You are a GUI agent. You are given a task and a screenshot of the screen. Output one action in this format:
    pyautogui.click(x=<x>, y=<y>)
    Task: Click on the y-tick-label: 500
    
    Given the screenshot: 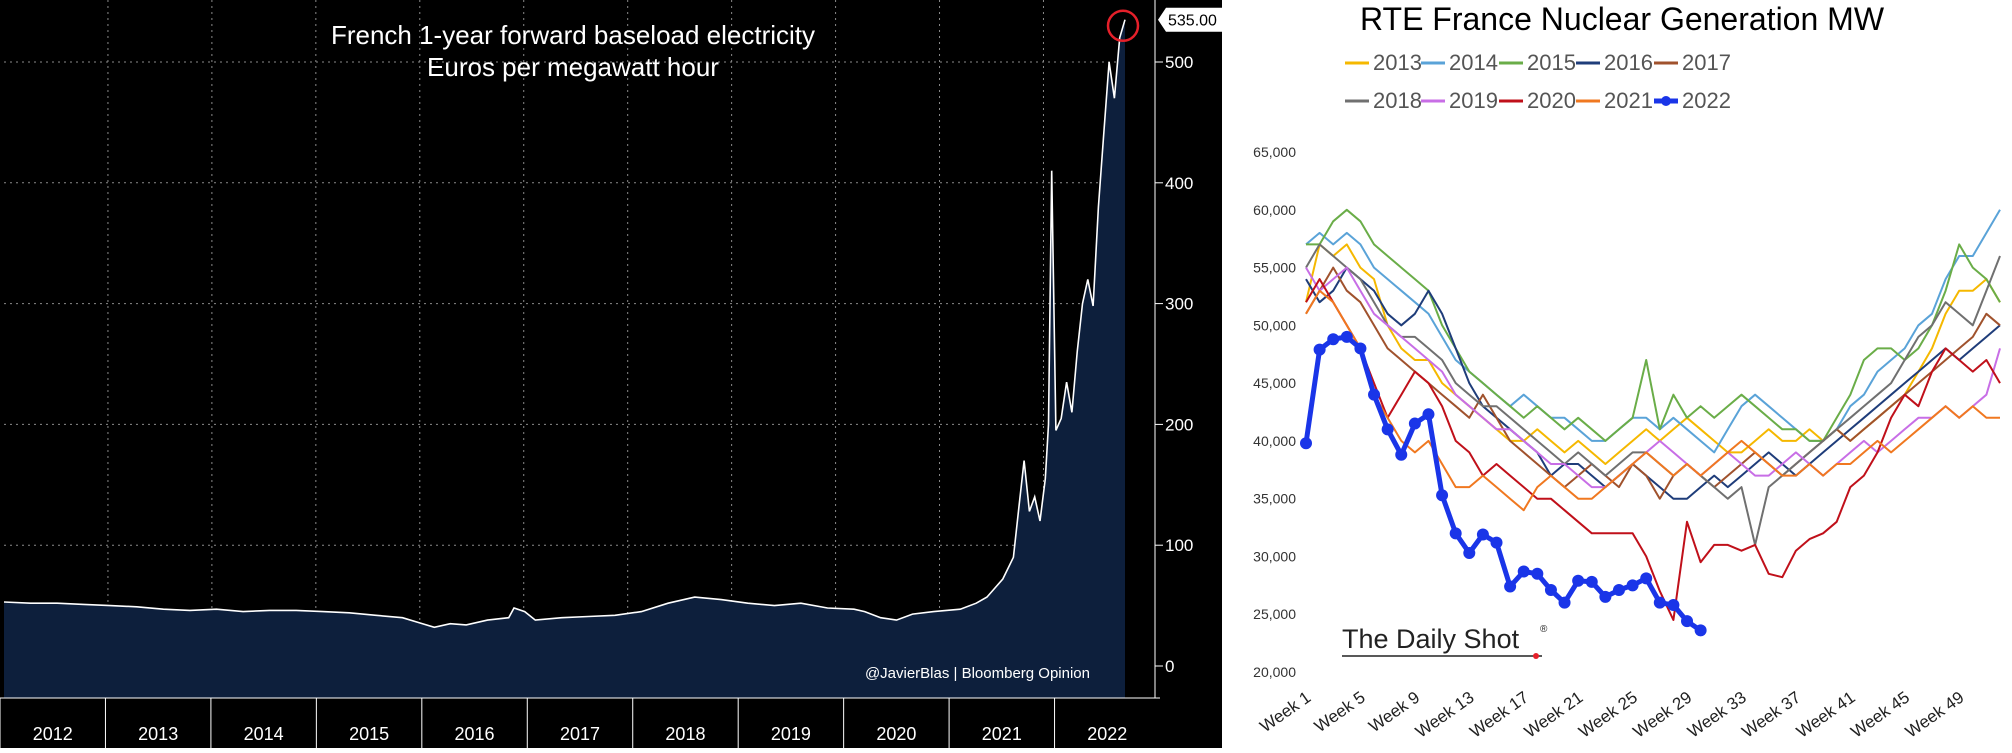 What is the action you would take?
    pyautogui.click(x=1179, y=62)
    